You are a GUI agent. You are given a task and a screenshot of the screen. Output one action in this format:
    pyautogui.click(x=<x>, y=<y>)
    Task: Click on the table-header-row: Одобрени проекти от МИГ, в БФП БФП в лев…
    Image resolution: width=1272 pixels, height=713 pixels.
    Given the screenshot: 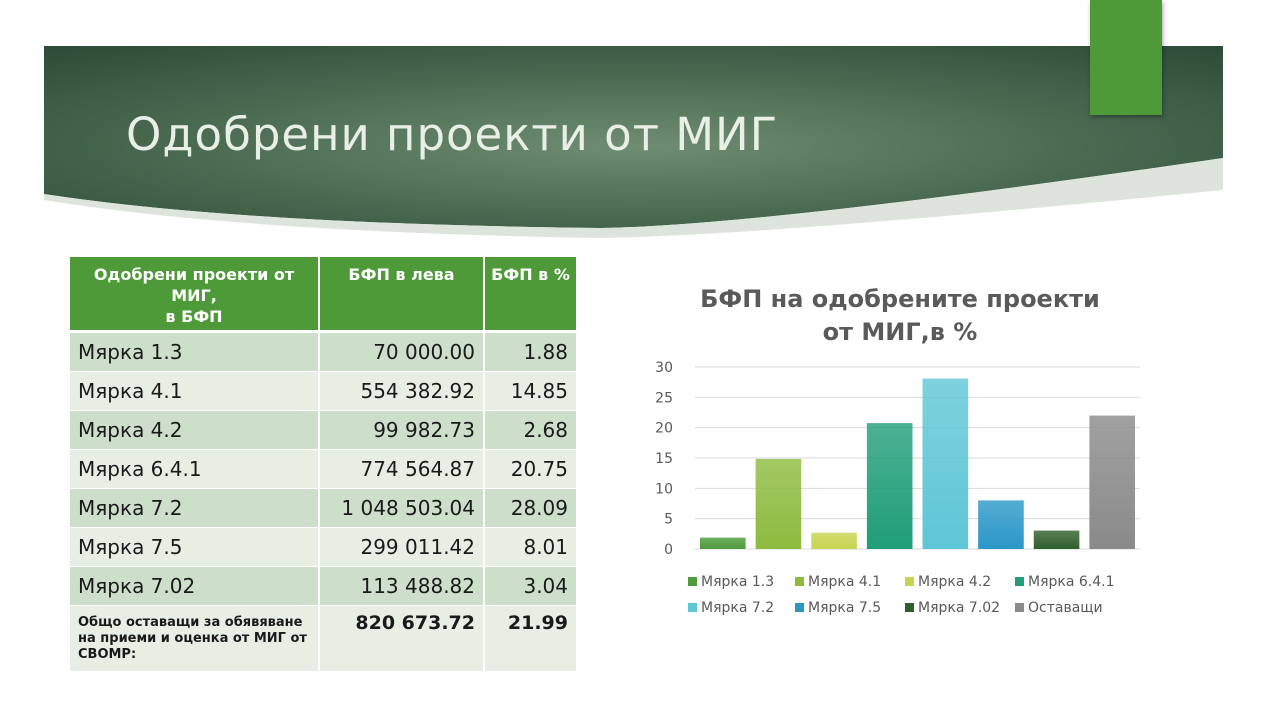 What is the action you would take?
    pyautogui.click(x=323, y=295)
    